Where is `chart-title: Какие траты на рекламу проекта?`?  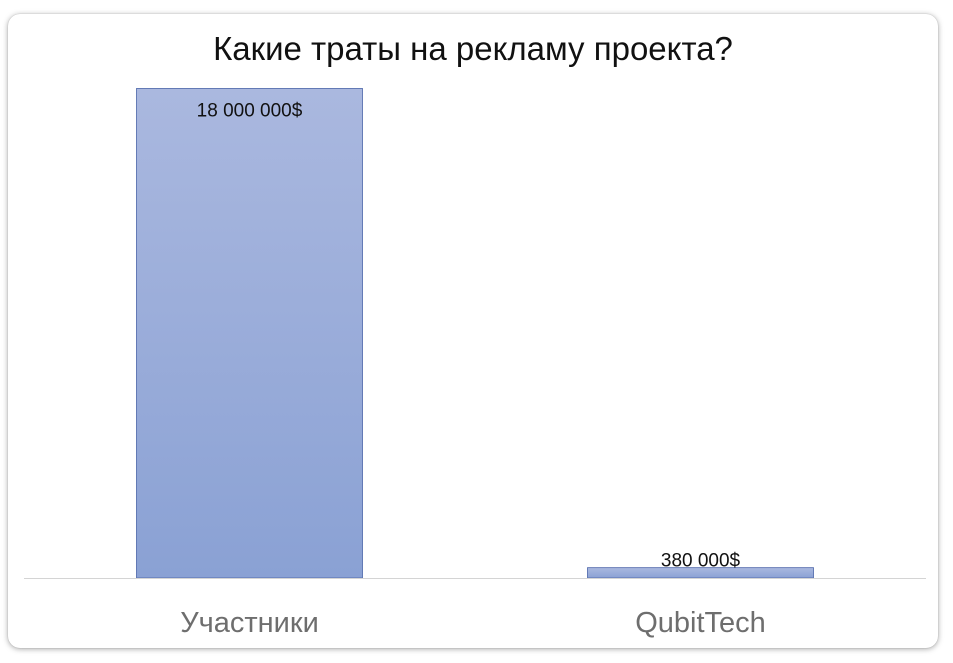
chart-title: Какие траты на рекламу проекта? is located at coordinates (473, 48).